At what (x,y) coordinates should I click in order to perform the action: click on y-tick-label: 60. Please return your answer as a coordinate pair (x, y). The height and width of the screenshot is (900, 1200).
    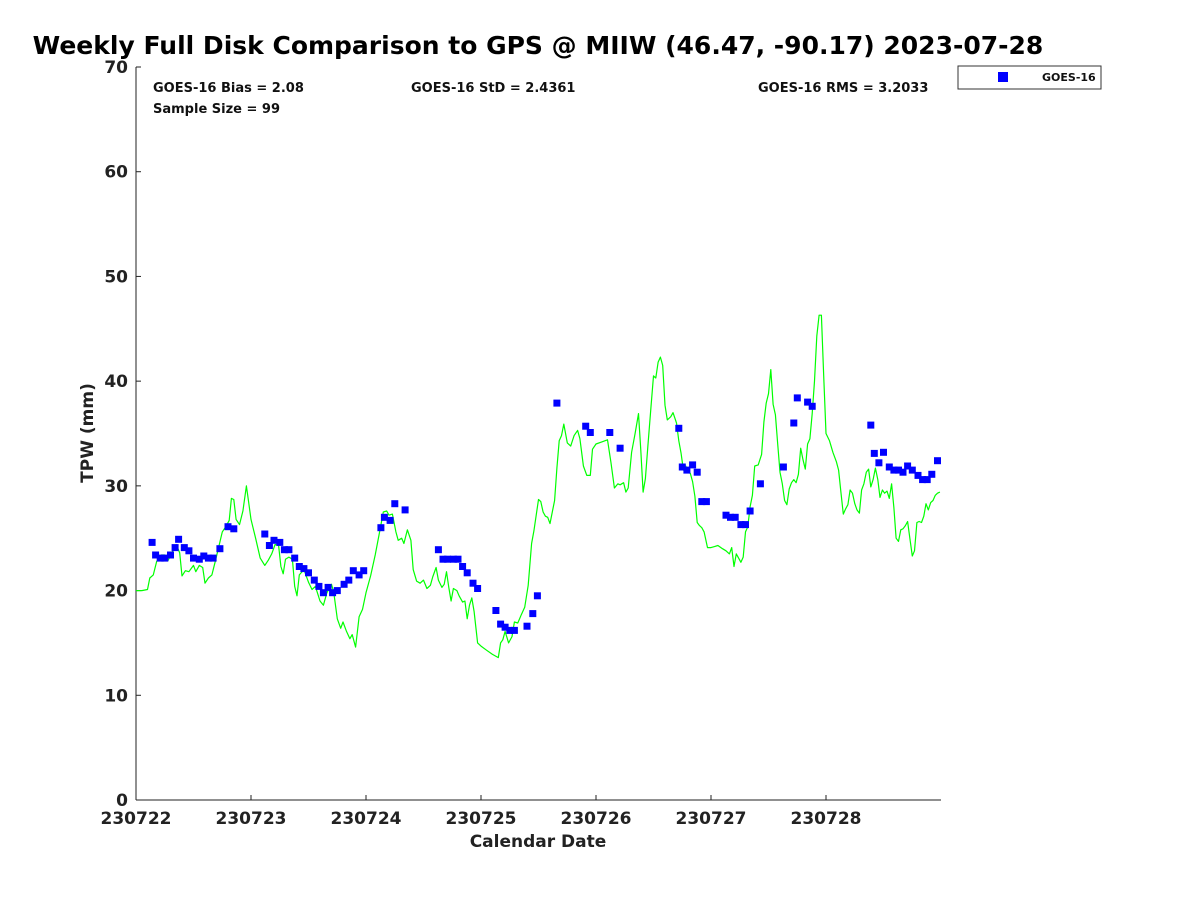
    Looking at the image, I should click on (116, 173).